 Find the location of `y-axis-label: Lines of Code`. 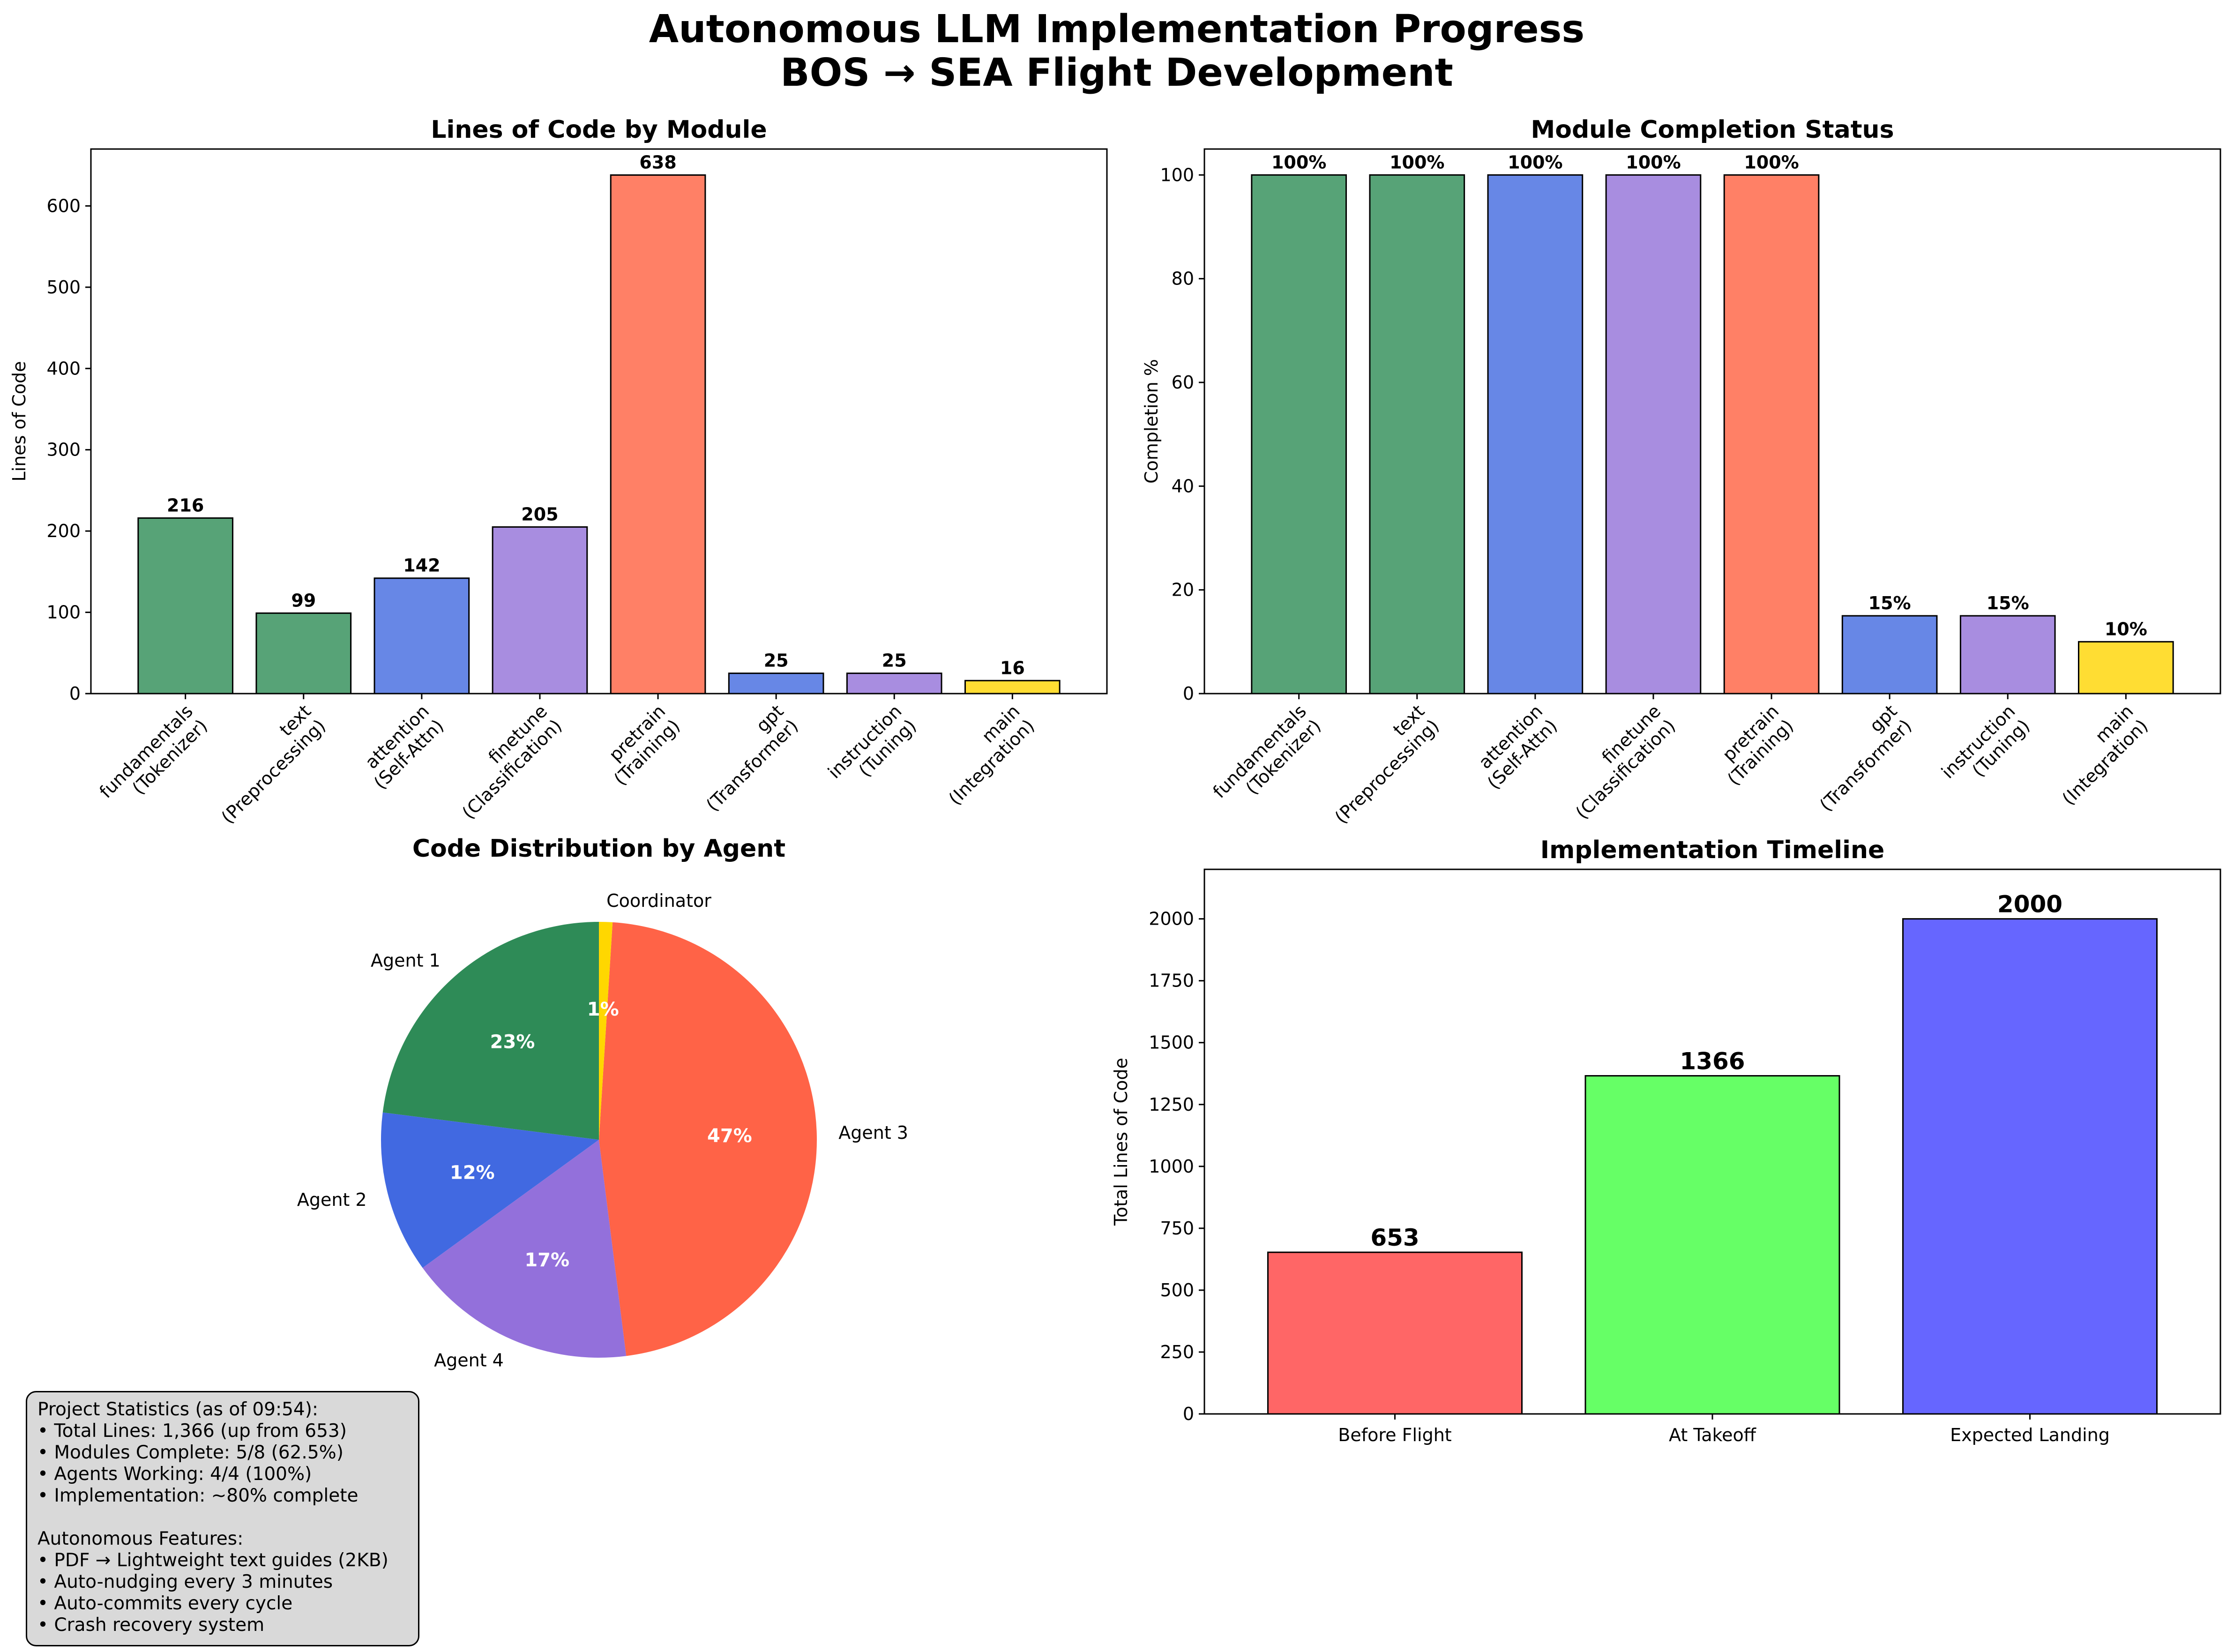

y-axis-label: Lines of Code is located at coordinates (19, 421).